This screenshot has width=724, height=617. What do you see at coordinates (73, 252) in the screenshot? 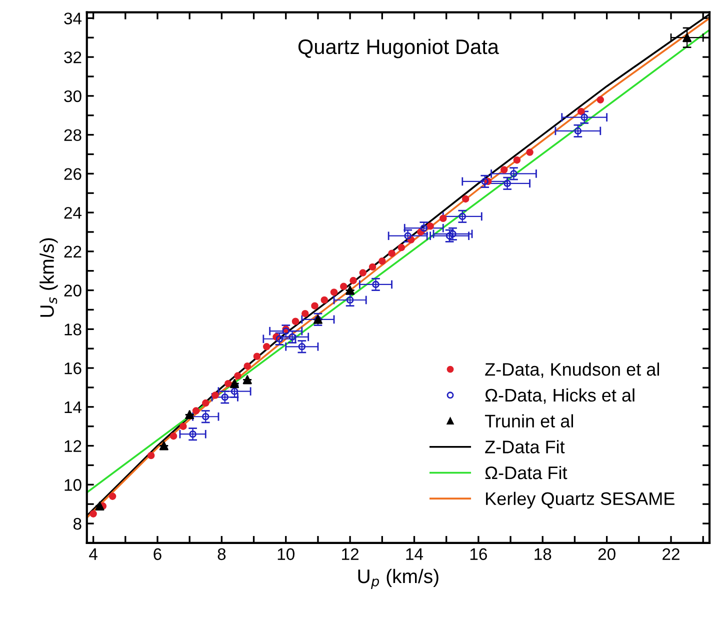
I see `y-tick-label: 22` at bounding box center [73, 252].